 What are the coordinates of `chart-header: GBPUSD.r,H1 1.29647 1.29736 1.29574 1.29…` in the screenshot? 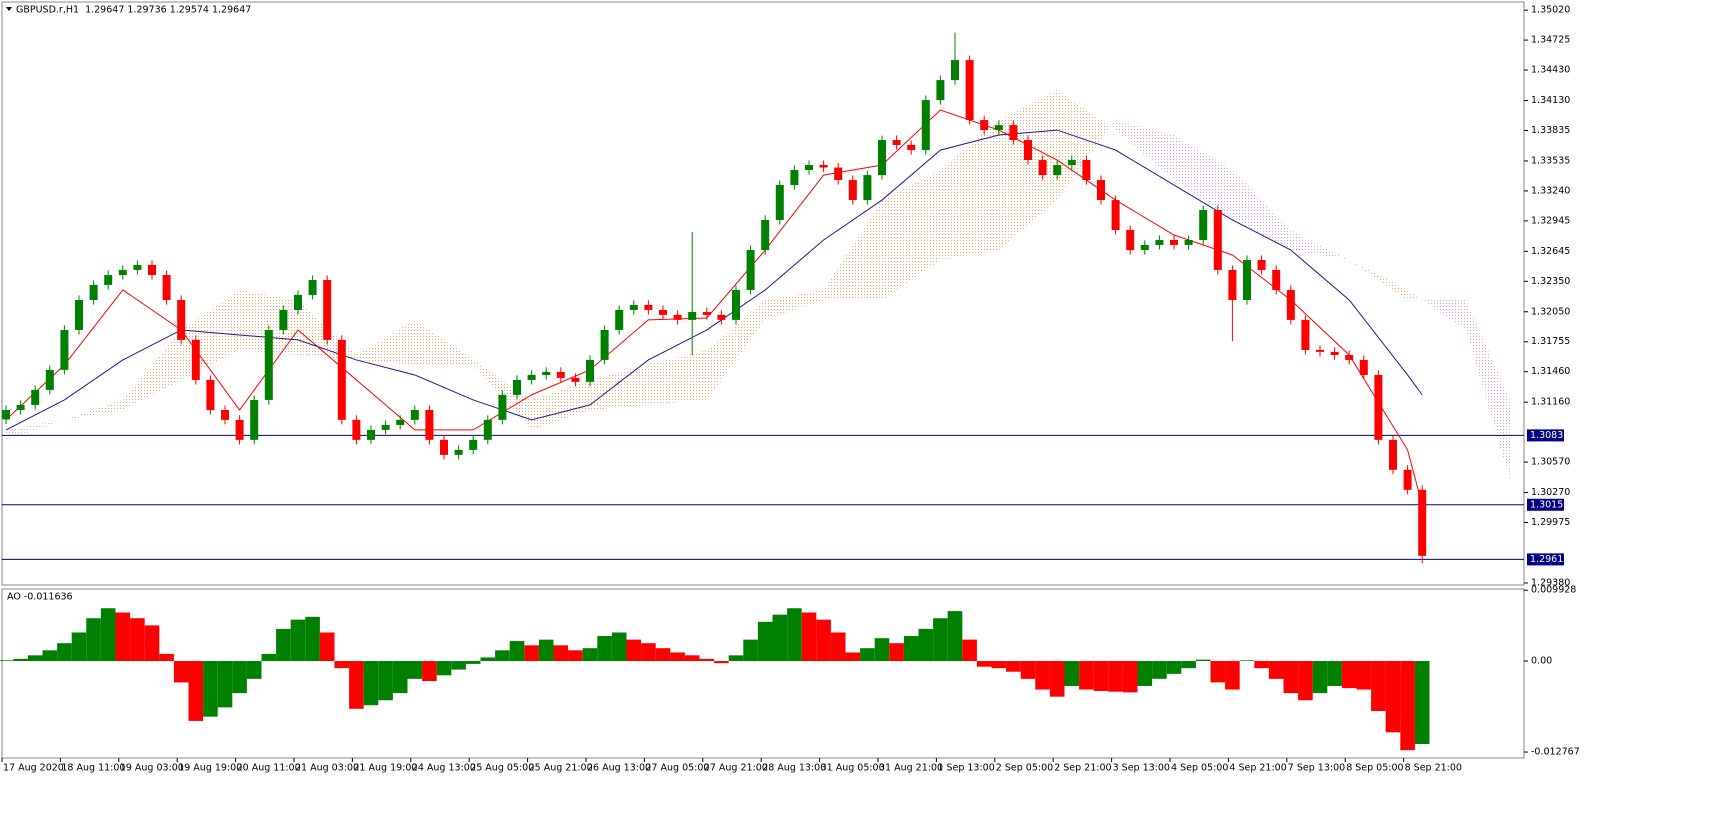 It's located at (133, 10).